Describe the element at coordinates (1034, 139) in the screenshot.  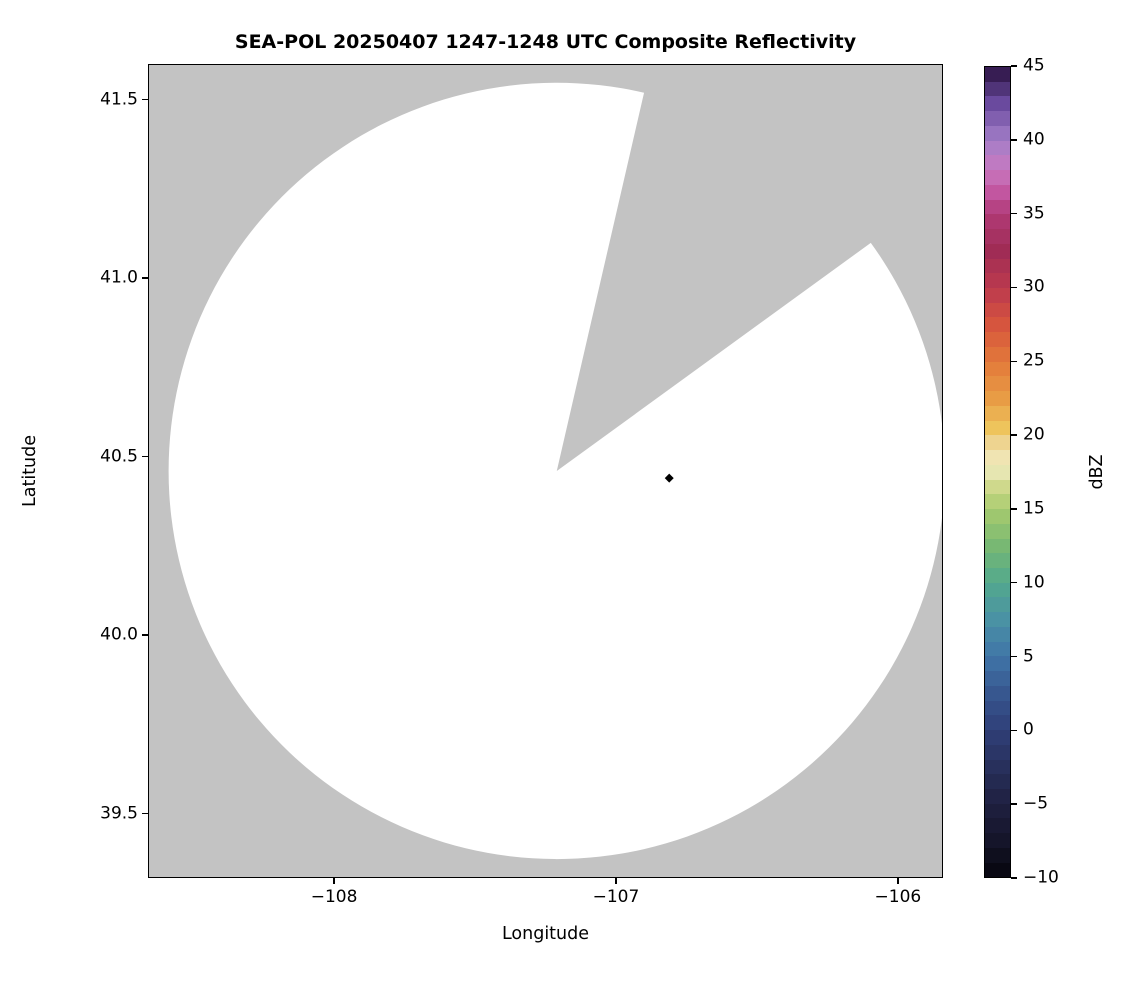
I see `colorbar-tick-label: 40` at that location.